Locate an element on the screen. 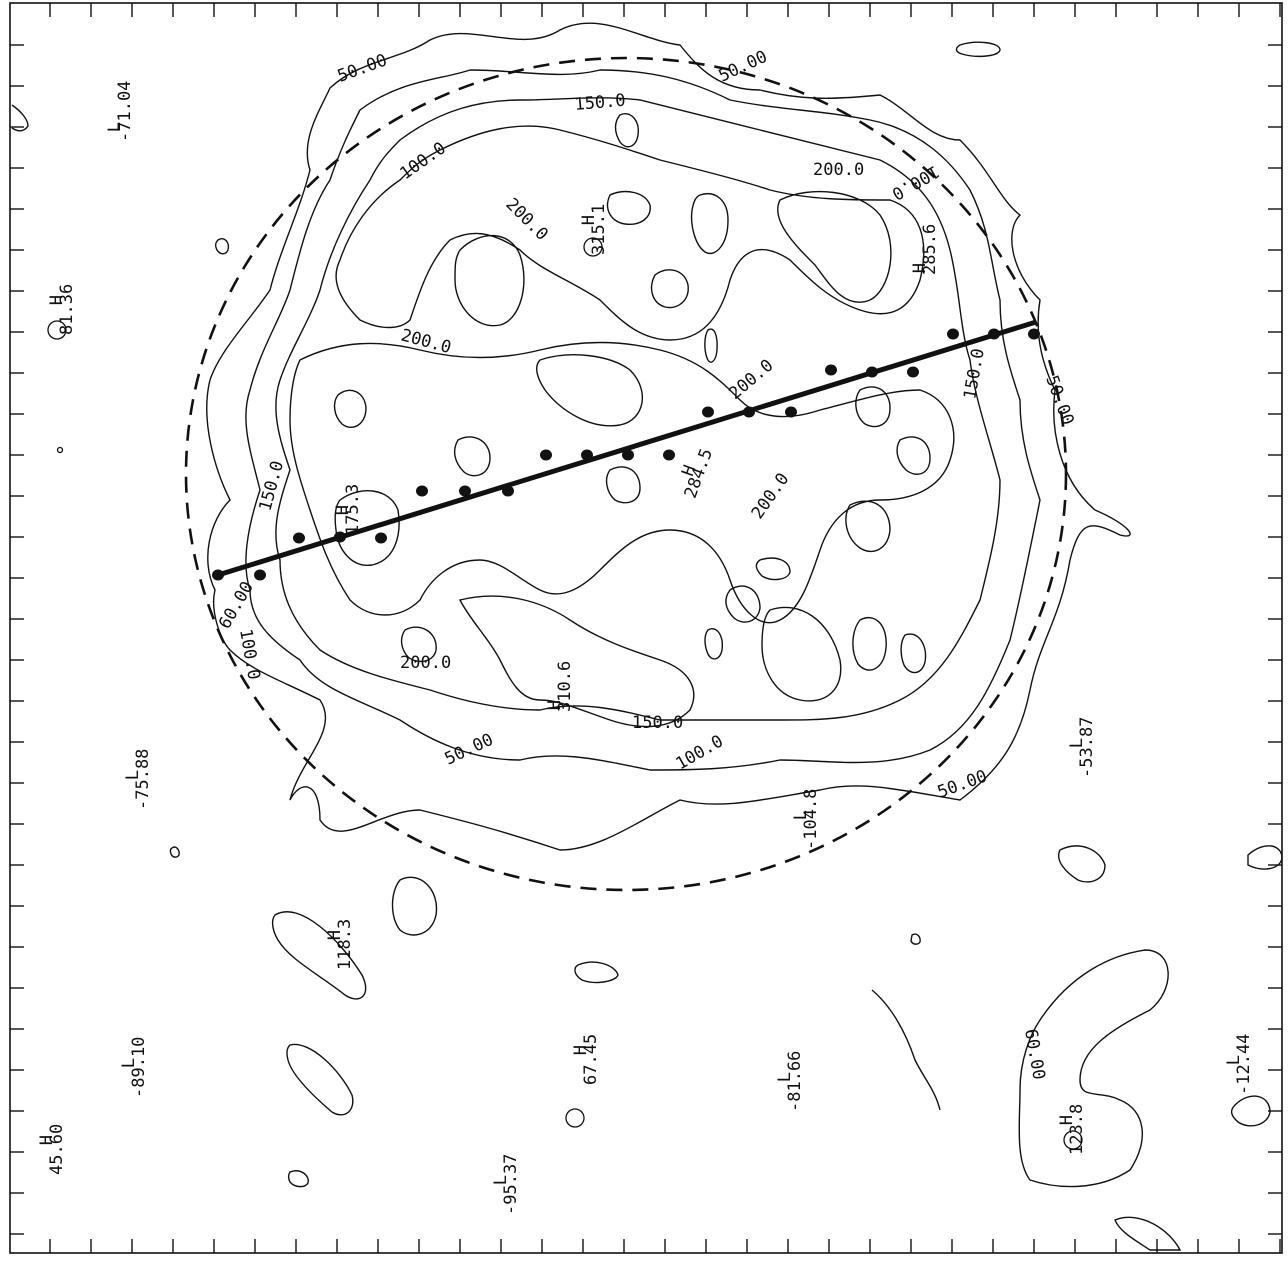 The image size is (1288, 1261). extremum-value: -75.88 is located at coordinates (143, 779).